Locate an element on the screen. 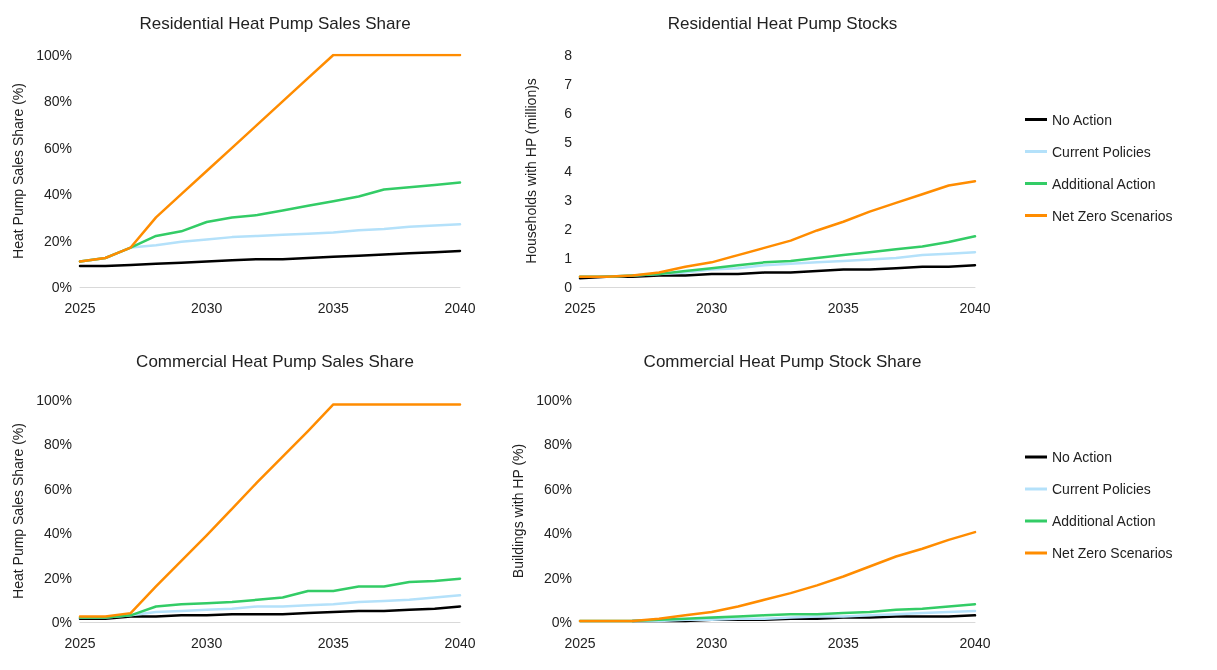 This screenshot has height=670, width=1217. chart-title: Residential Heat Pump Stocks is located at coordinates (782, 23).